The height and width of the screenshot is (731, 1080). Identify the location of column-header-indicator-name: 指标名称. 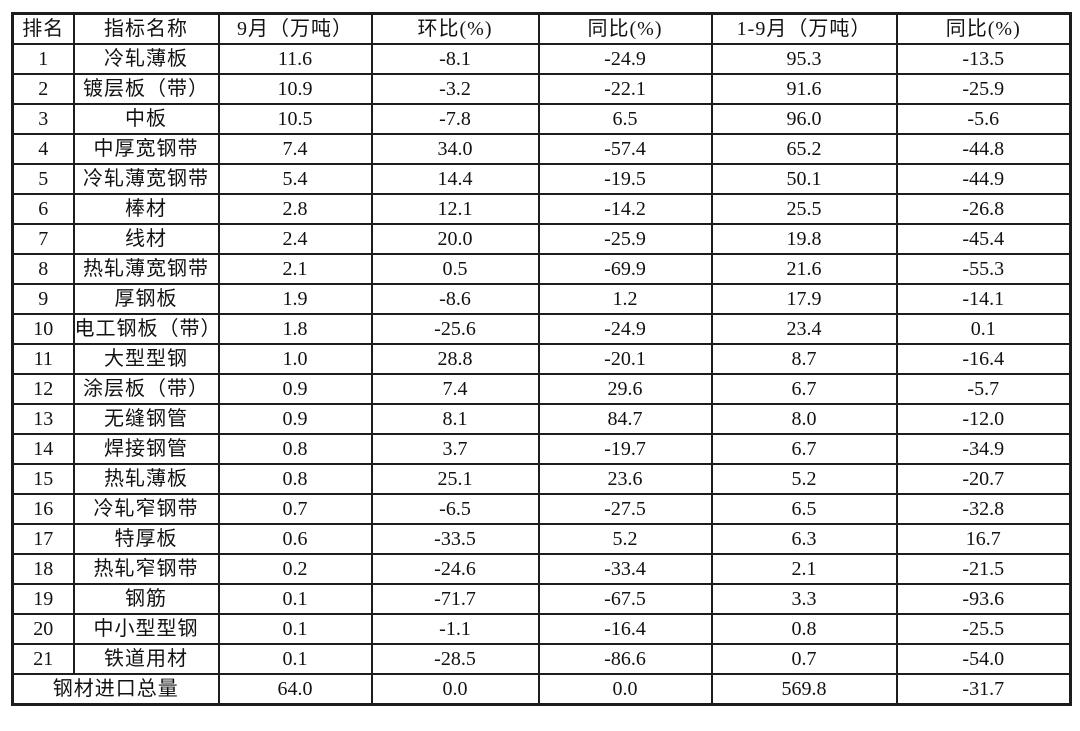
(146, 28).